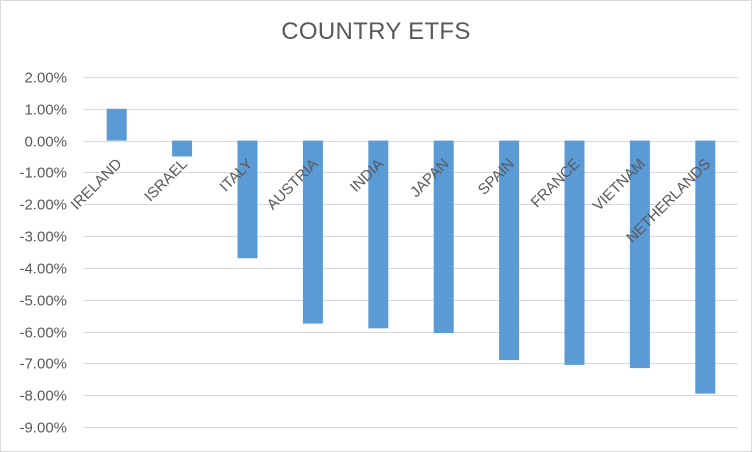 The height and width of the screenshot is (452, 752). What do you see at coordinates (574, 252) in the screenshot?
I see `bar-france` at bounding box center [574, 252].